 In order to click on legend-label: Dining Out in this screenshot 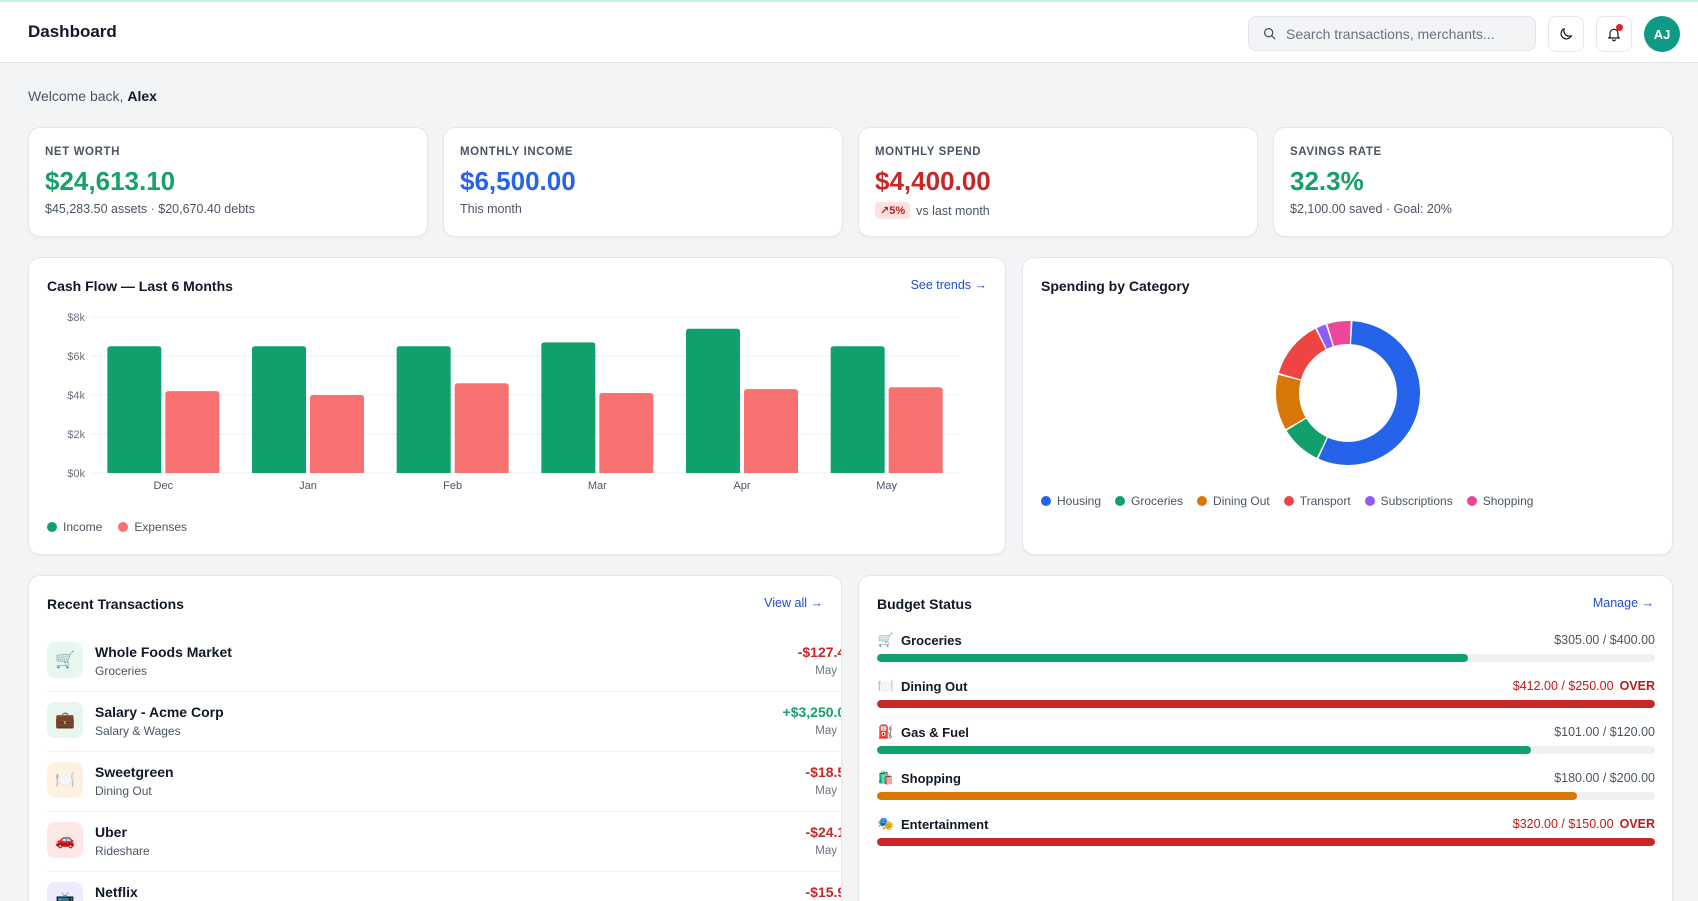, I will do `click(1241, 501)`.